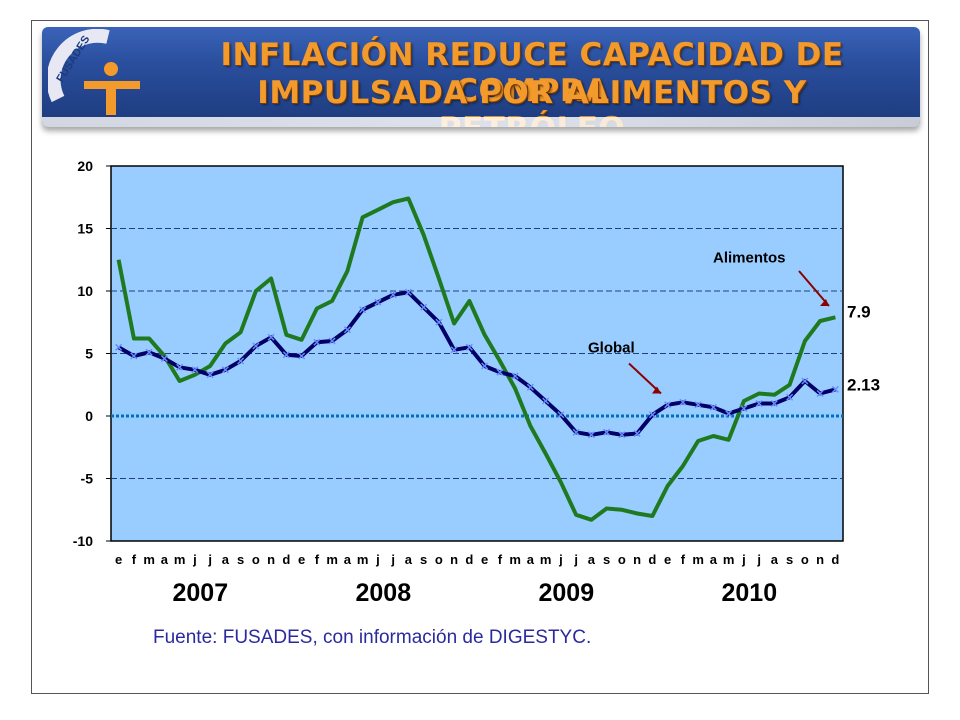 The width and height of the screenshot is (960, 720). What do you see at coordinates (85, 229) in the screenshot?
I see `y-tick-label: 15` at bounding box center [85, 229].